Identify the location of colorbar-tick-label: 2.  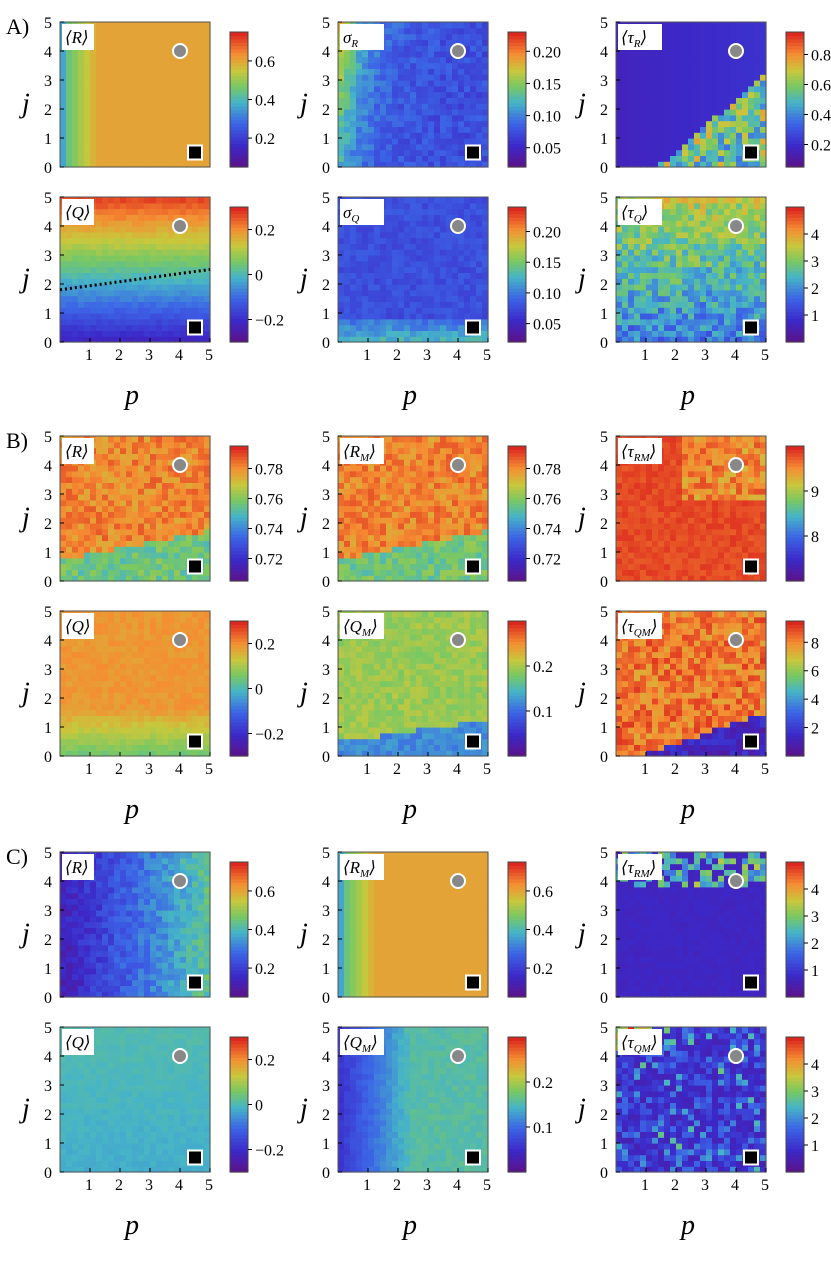
(815, 289).